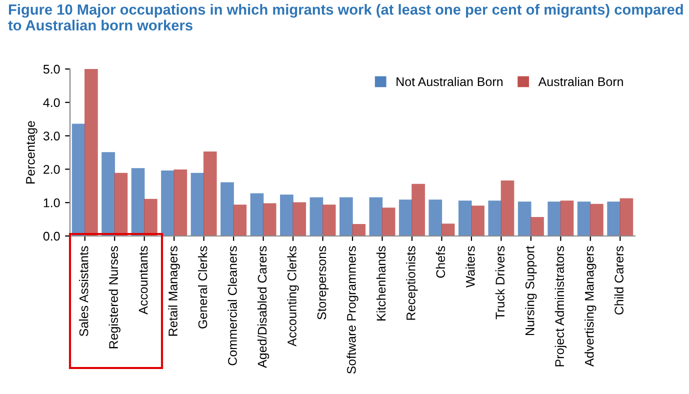  Describe the element at coordinates (232, 306) in the screenshot. I see `x-tick-label: Commercial Cleaners` at that location.